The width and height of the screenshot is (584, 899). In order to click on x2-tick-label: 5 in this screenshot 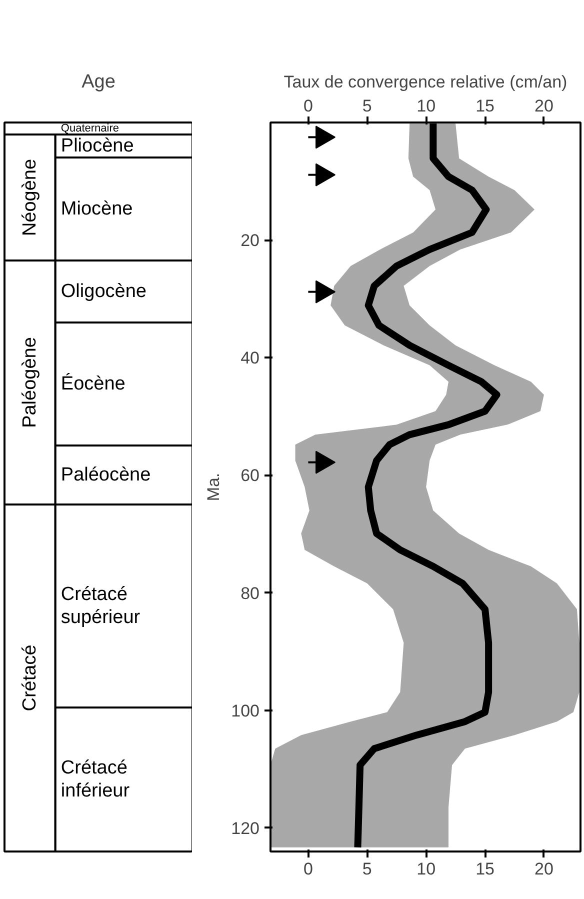, I will do `click(367, 869)`.